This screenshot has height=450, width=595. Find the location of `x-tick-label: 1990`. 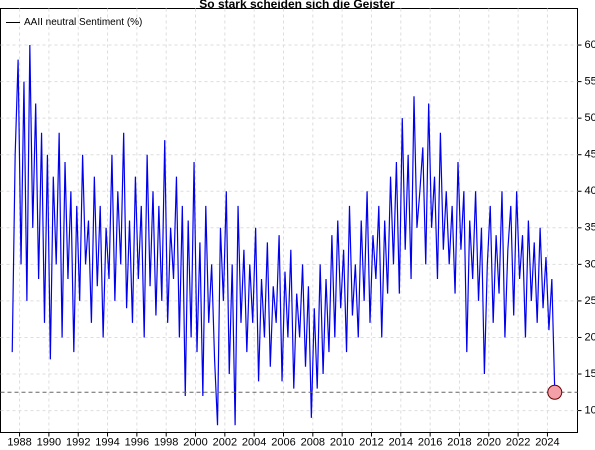

x-tick-label: 1990 is located at coordinates (49, 442).